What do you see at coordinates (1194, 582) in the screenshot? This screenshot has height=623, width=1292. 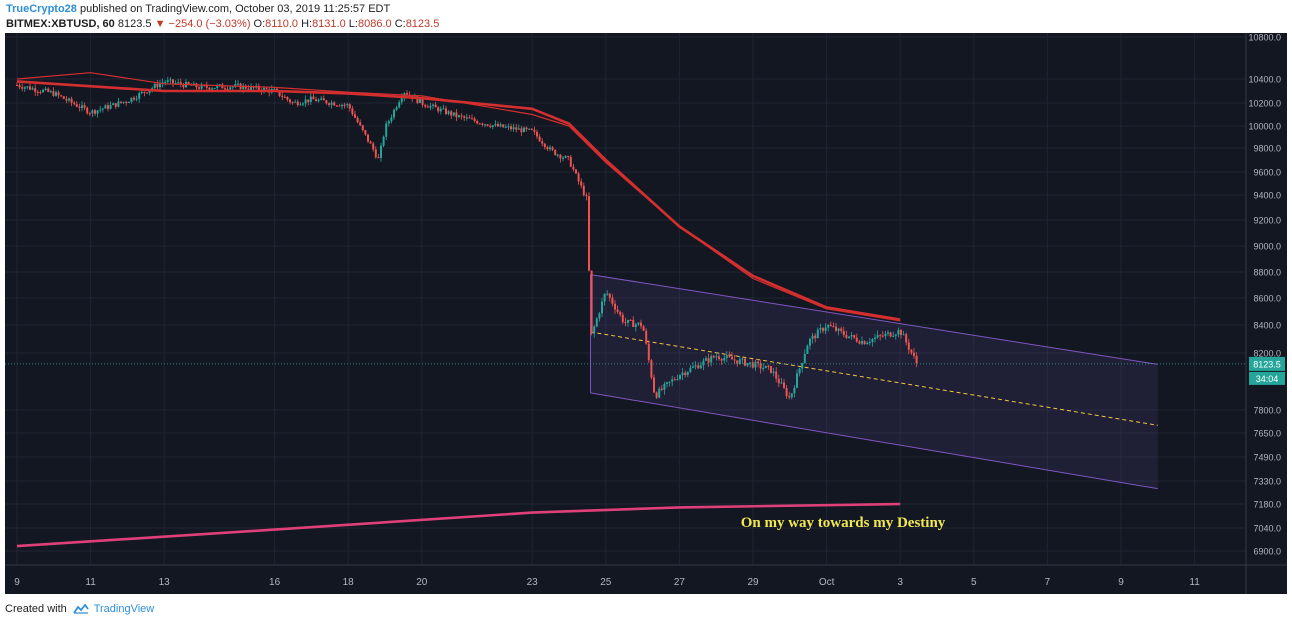 I see `x-tick-label: 11` at bounding box center [1194, 582].